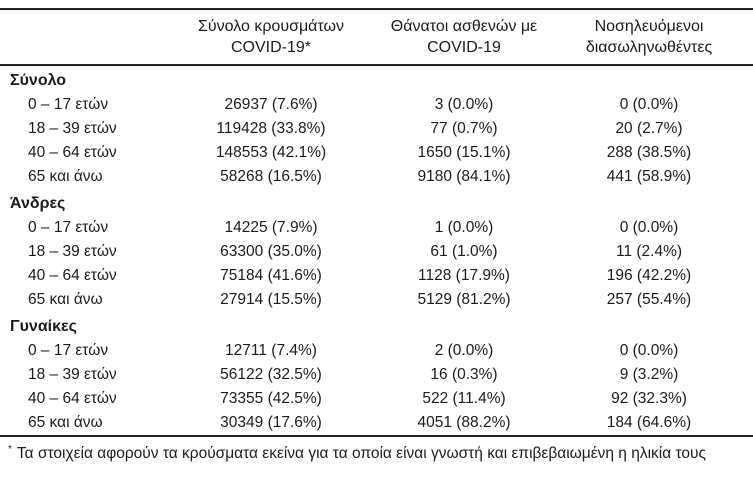  I want to click on deaths-cell: 5129 (81.2%), so click(464, 299).